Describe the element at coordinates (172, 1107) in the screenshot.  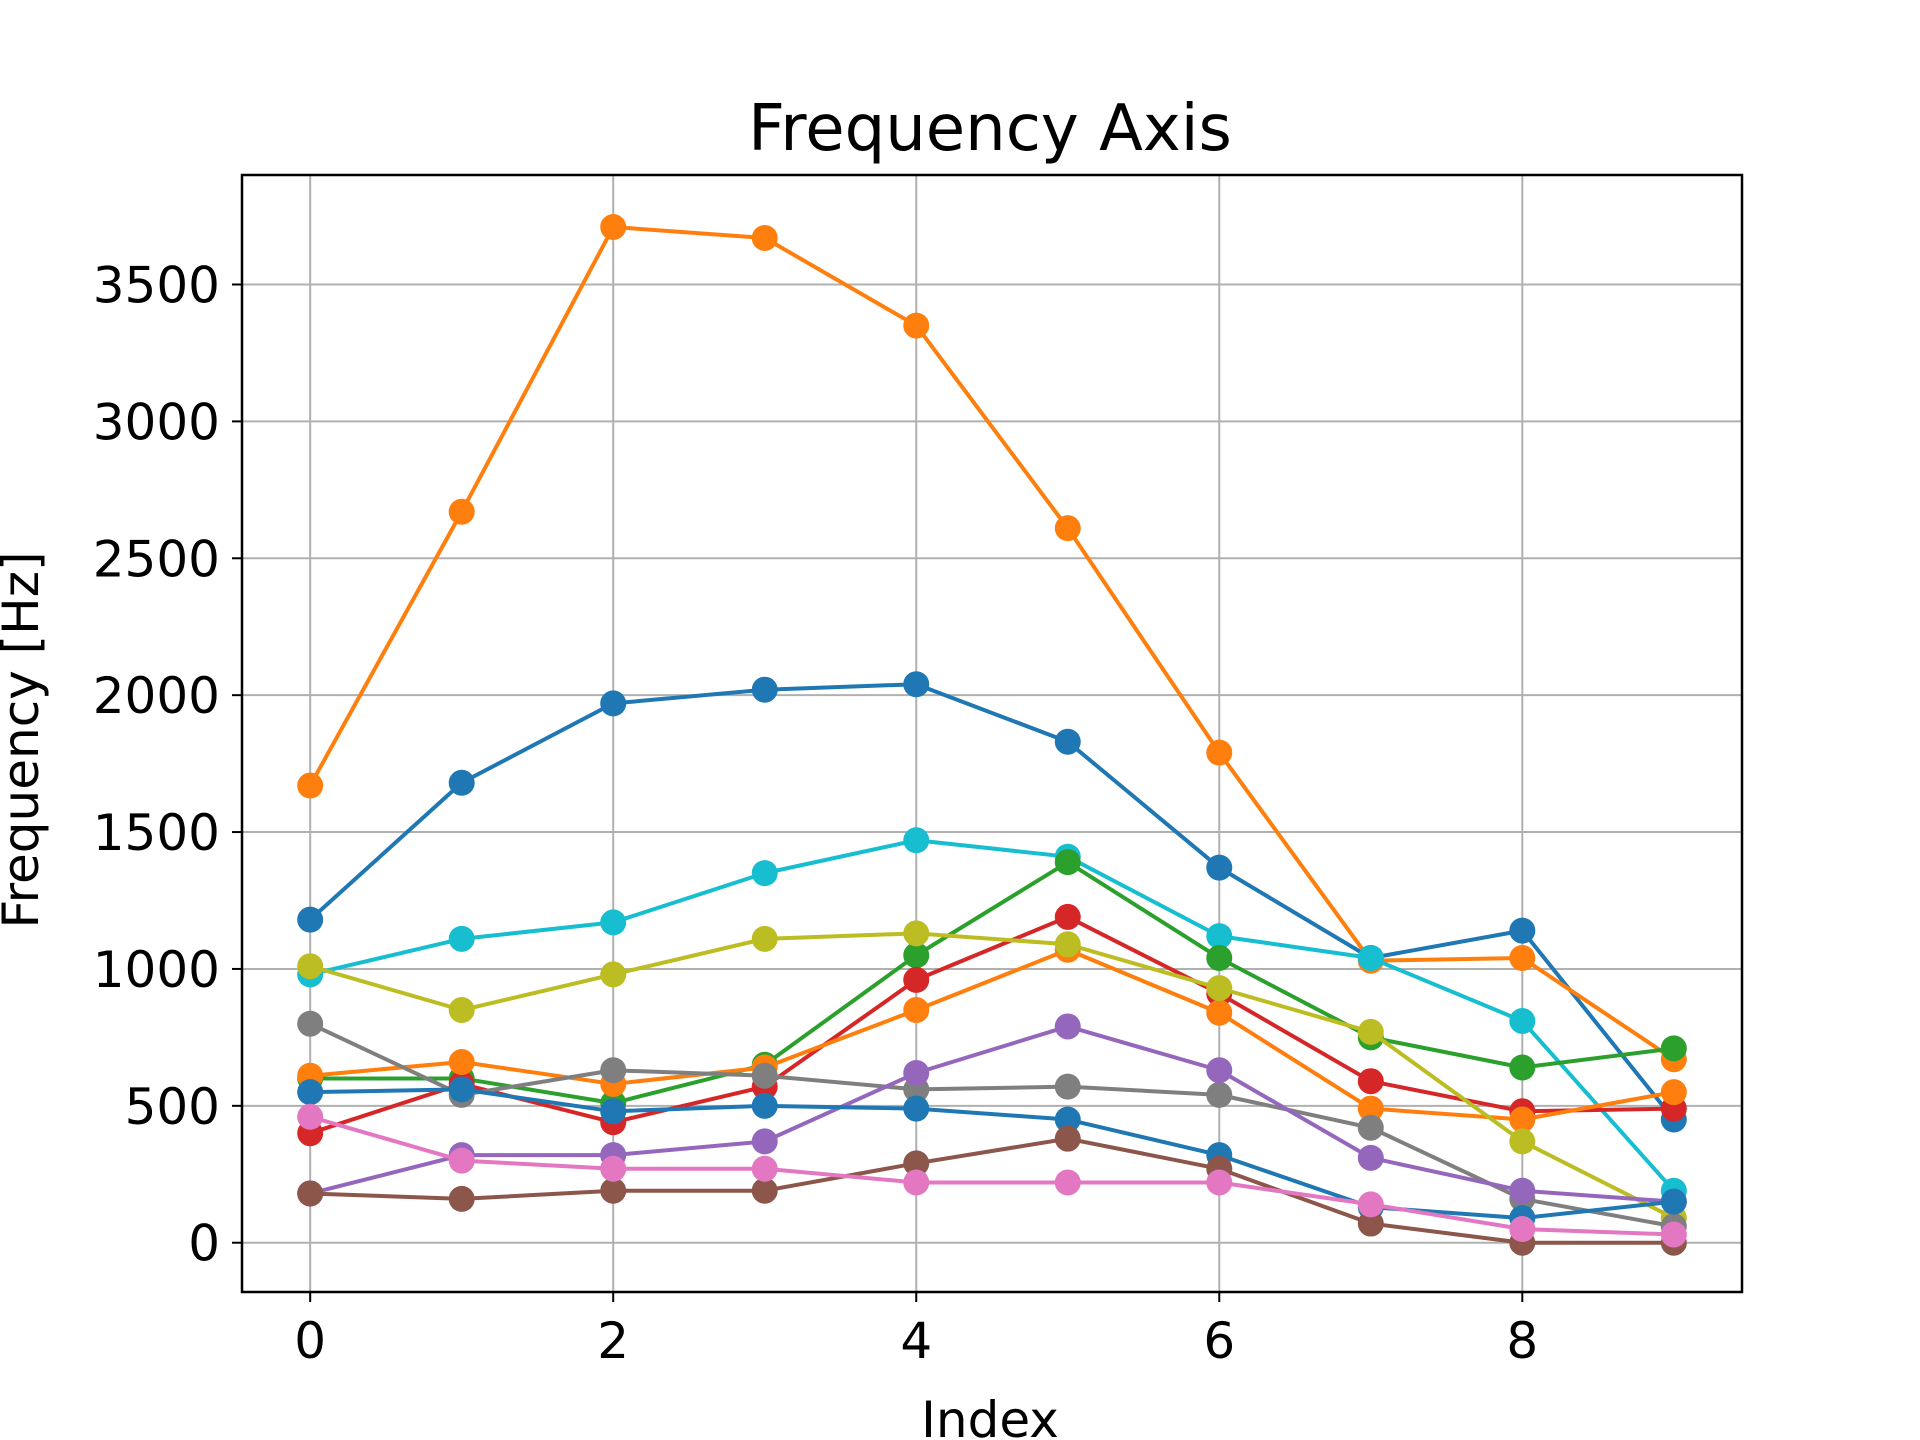
I see `y-tick-label: 500` at that location.